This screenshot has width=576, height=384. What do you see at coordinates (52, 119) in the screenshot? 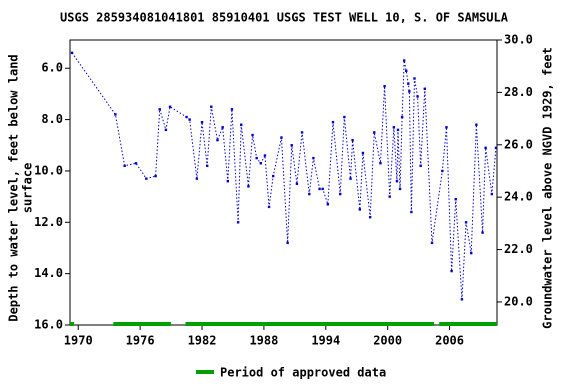
I see `y-tick-label: 8.0` at bounding box center [52, 119].